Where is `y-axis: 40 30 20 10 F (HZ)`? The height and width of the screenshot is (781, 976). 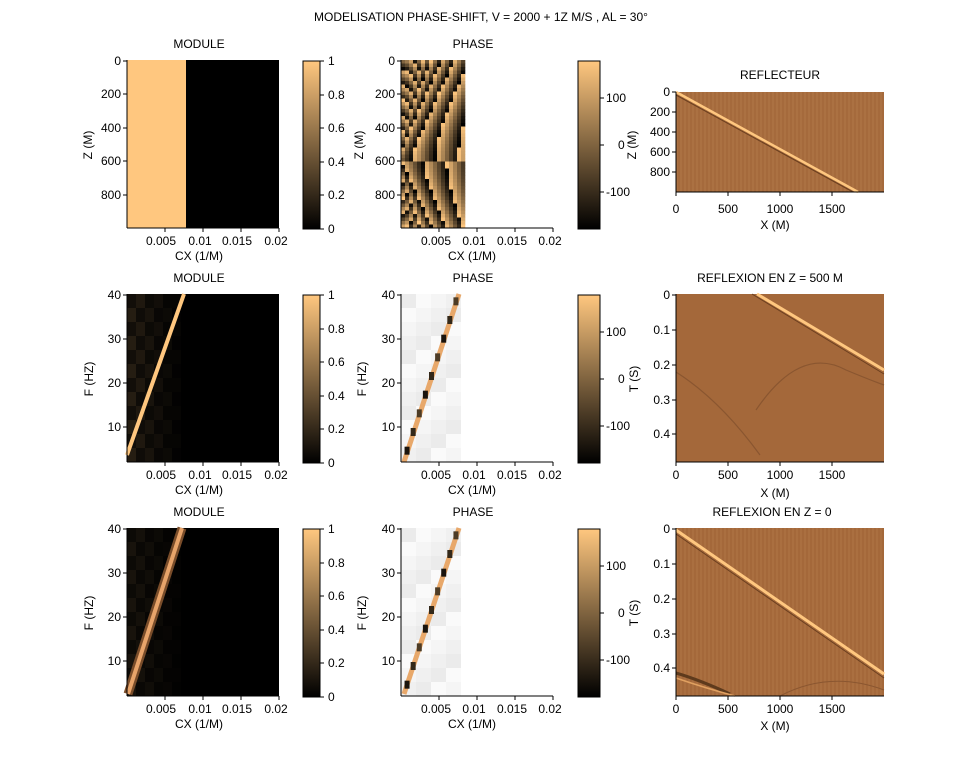 y-axis: 40 30 20 10 F (HZ) is located at coordinates (378, 375).